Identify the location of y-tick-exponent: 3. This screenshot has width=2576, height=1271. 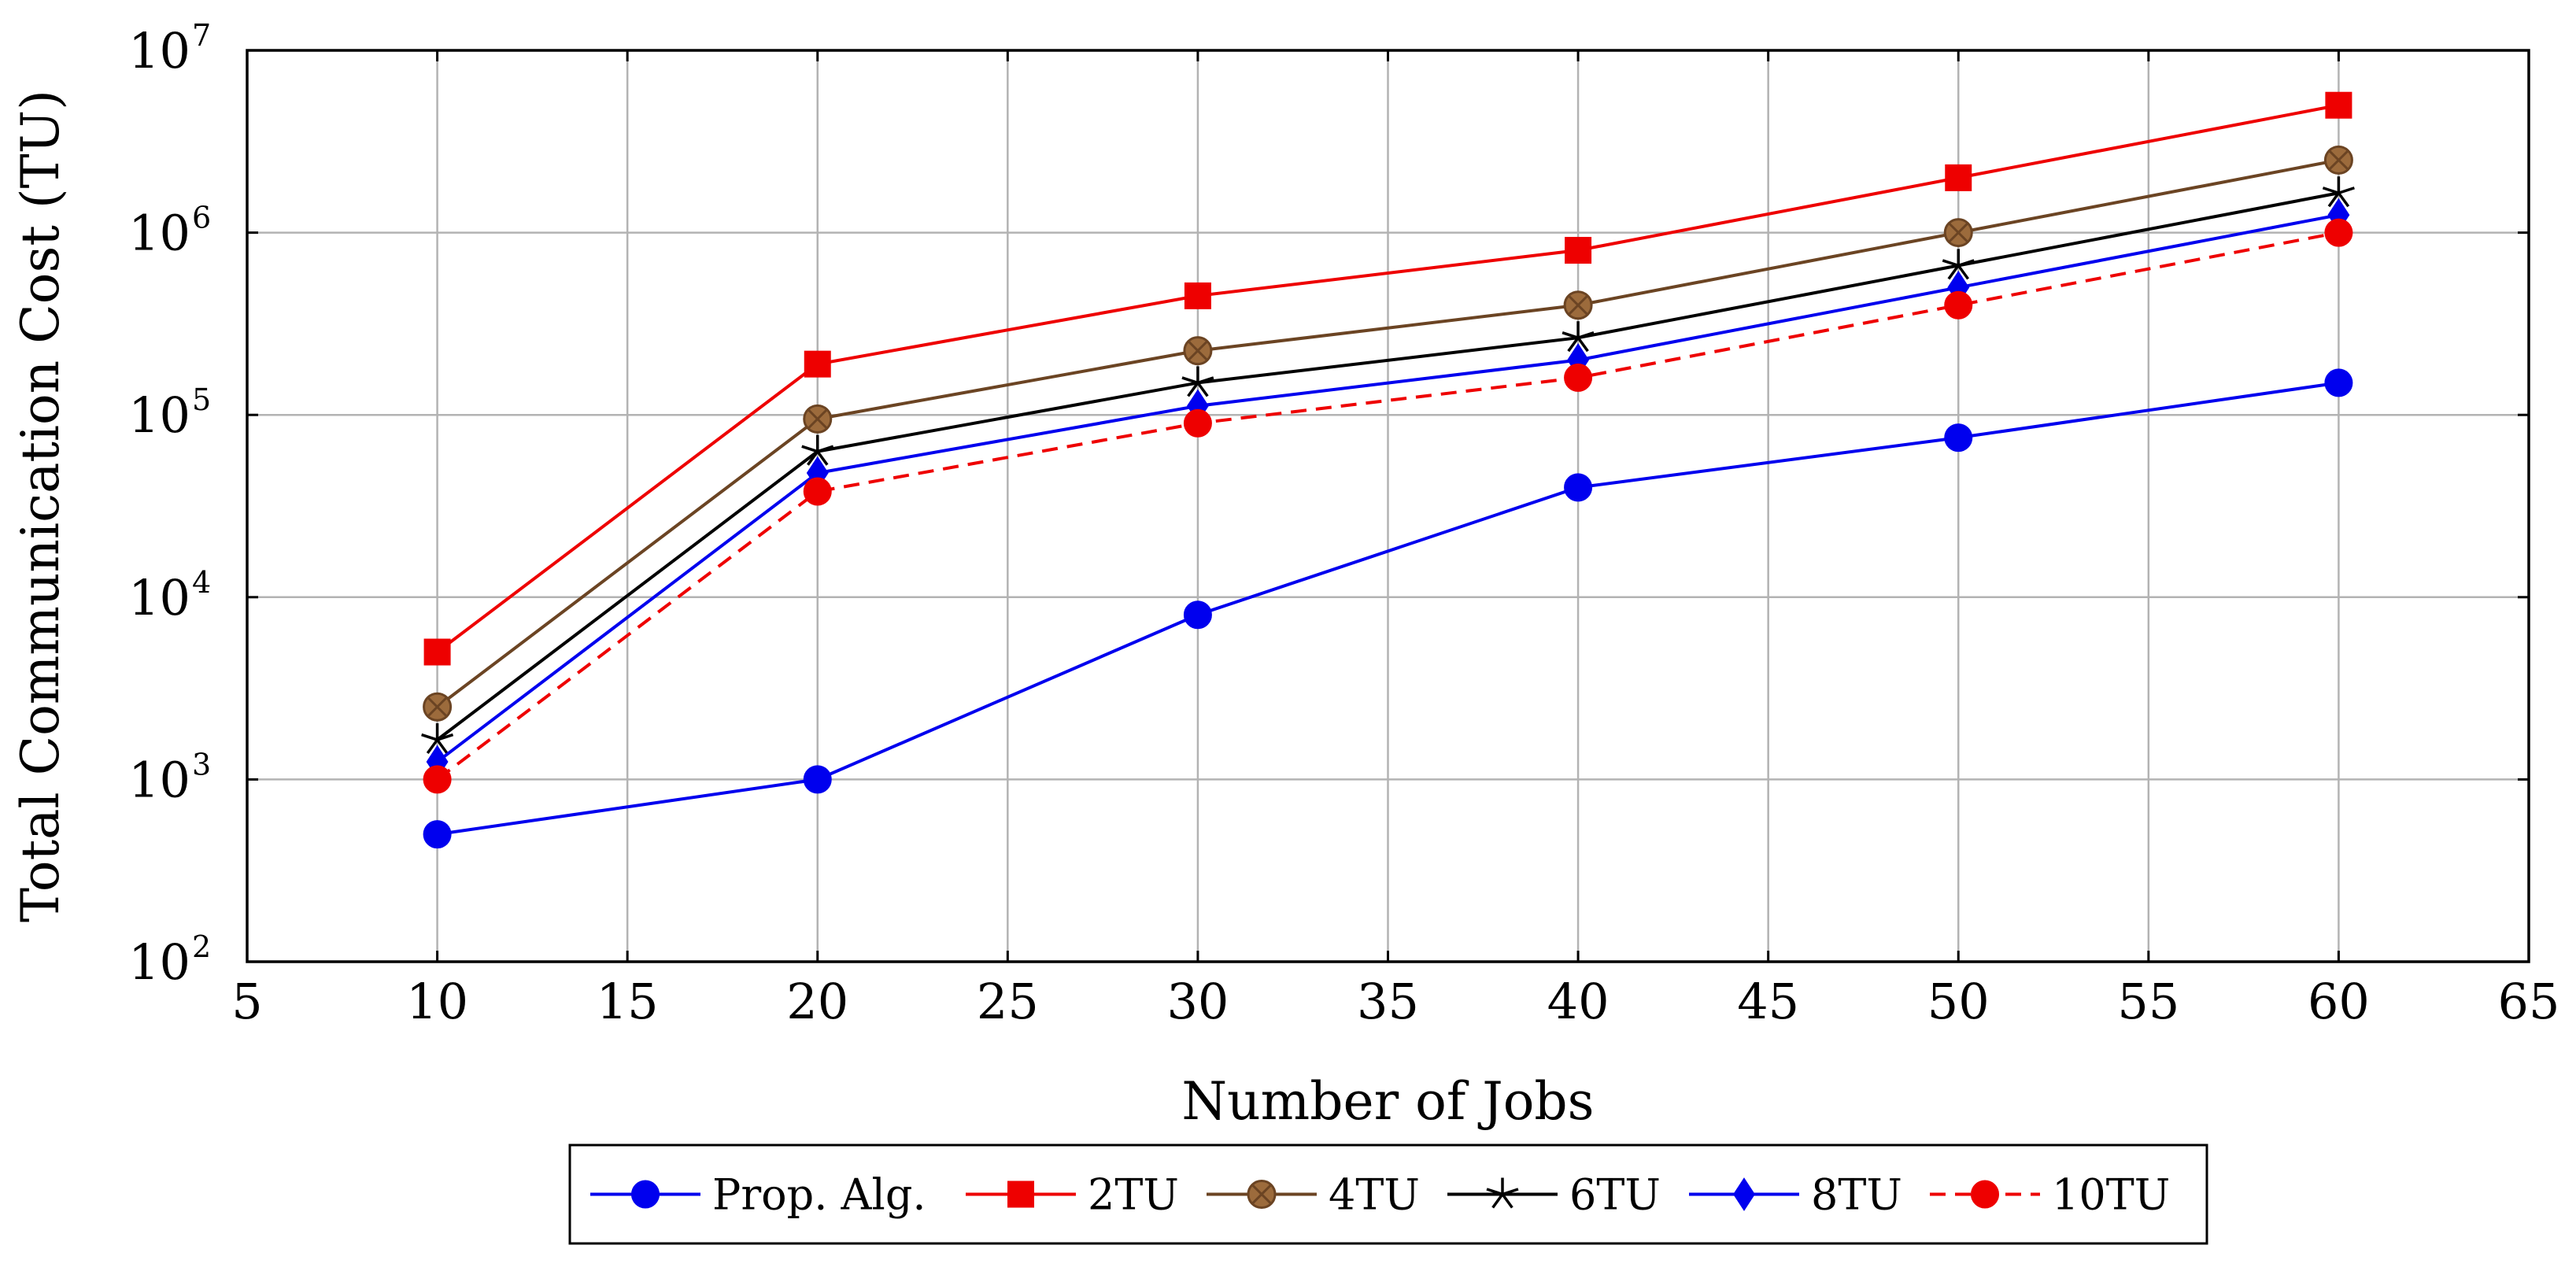
(202, 764).